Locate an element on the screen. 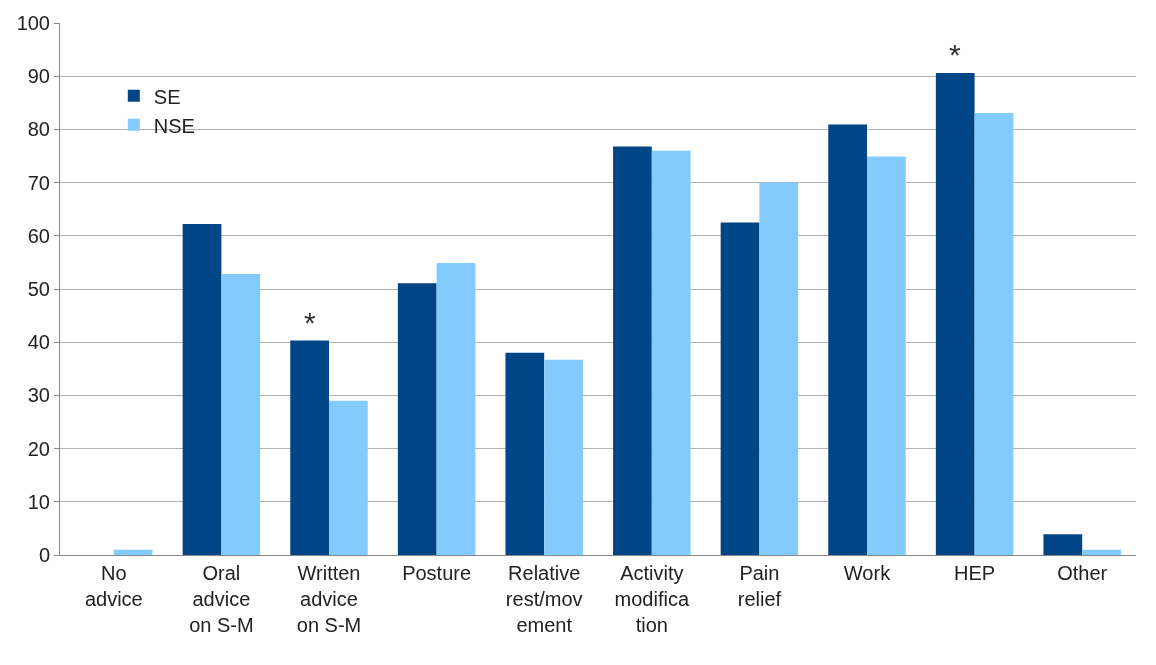 This screenshot has width=1156, height=665. y-tick-label: 100 is located at coordinates (33, 23).